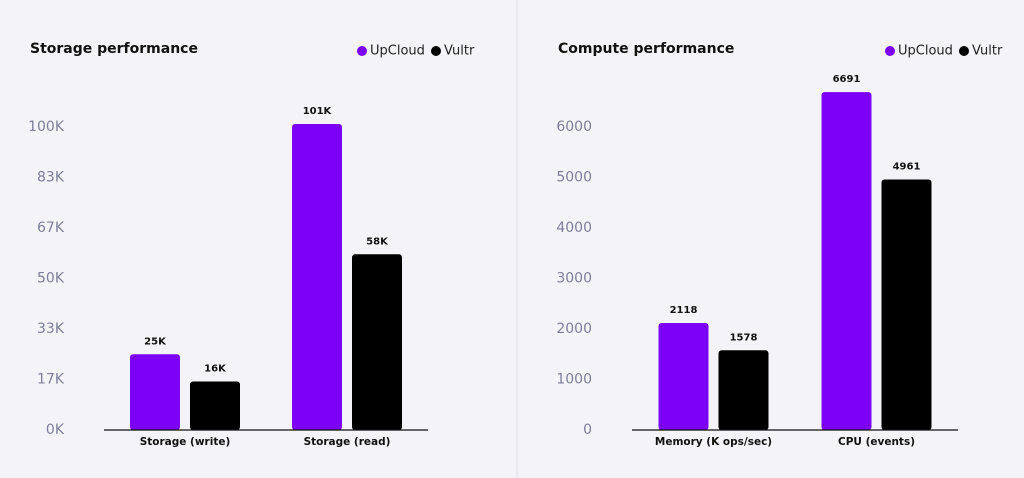 The image size is (1024, 478). What do you see at coordinates (51, 380) in the screenshot?
I see `y-tick-label: 17K` at bounding box center [51, 380].